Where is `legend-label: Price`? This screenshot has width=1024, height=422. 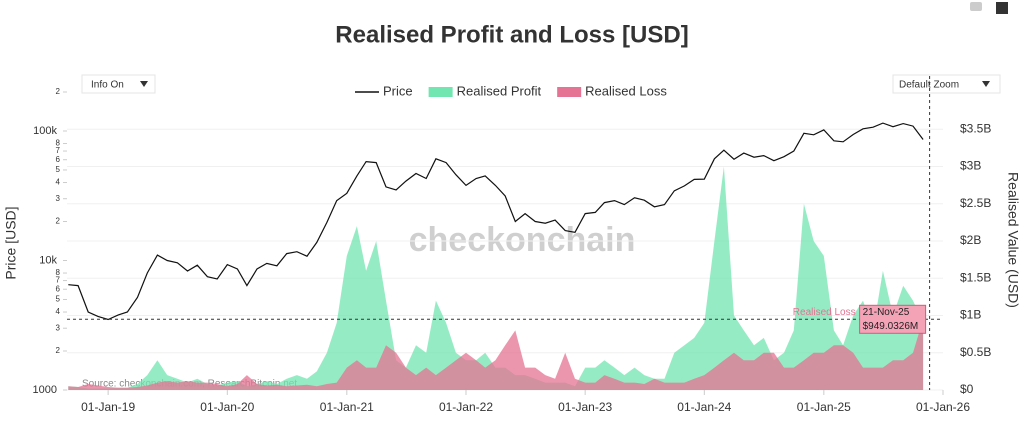
legend-label: Price is located at coordinates (398, 90).